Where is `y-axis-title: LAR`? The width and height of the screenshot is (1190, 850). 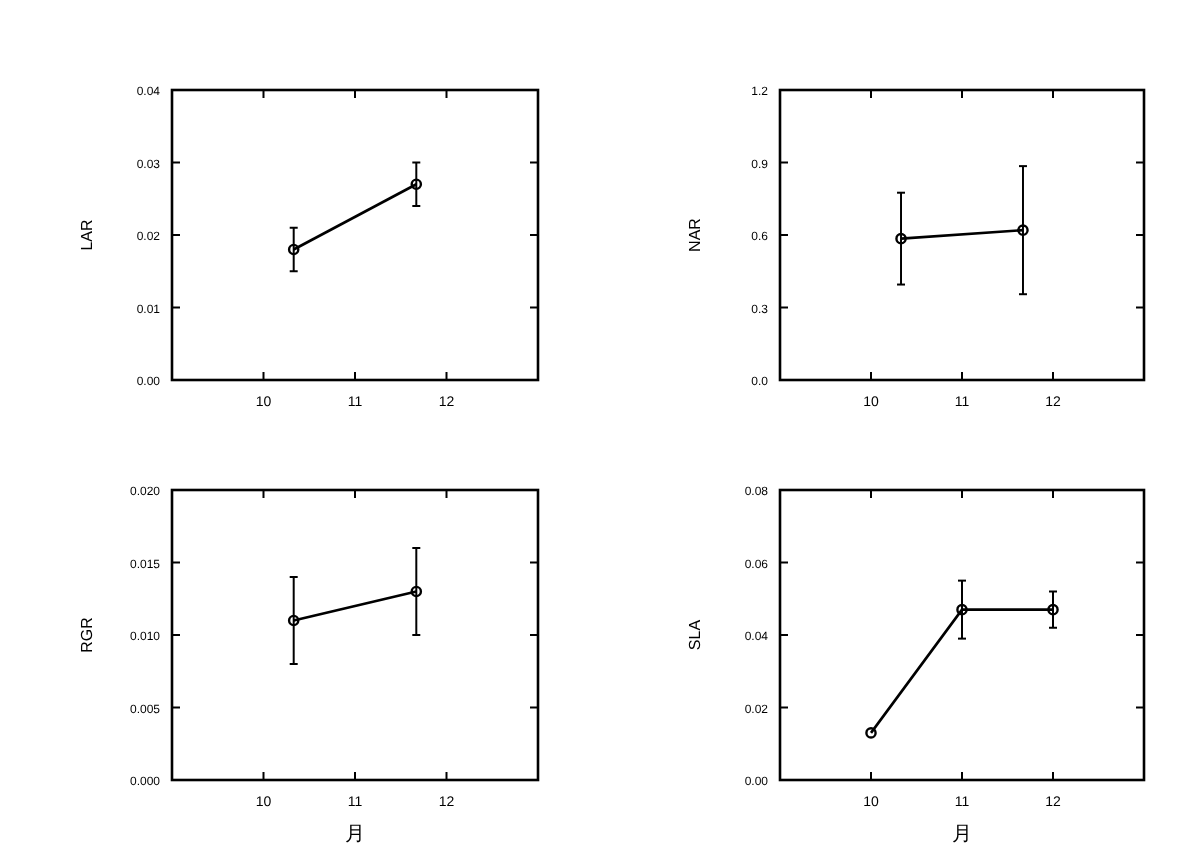
y-axis-title: LAR is located at coordinates (87, 234).